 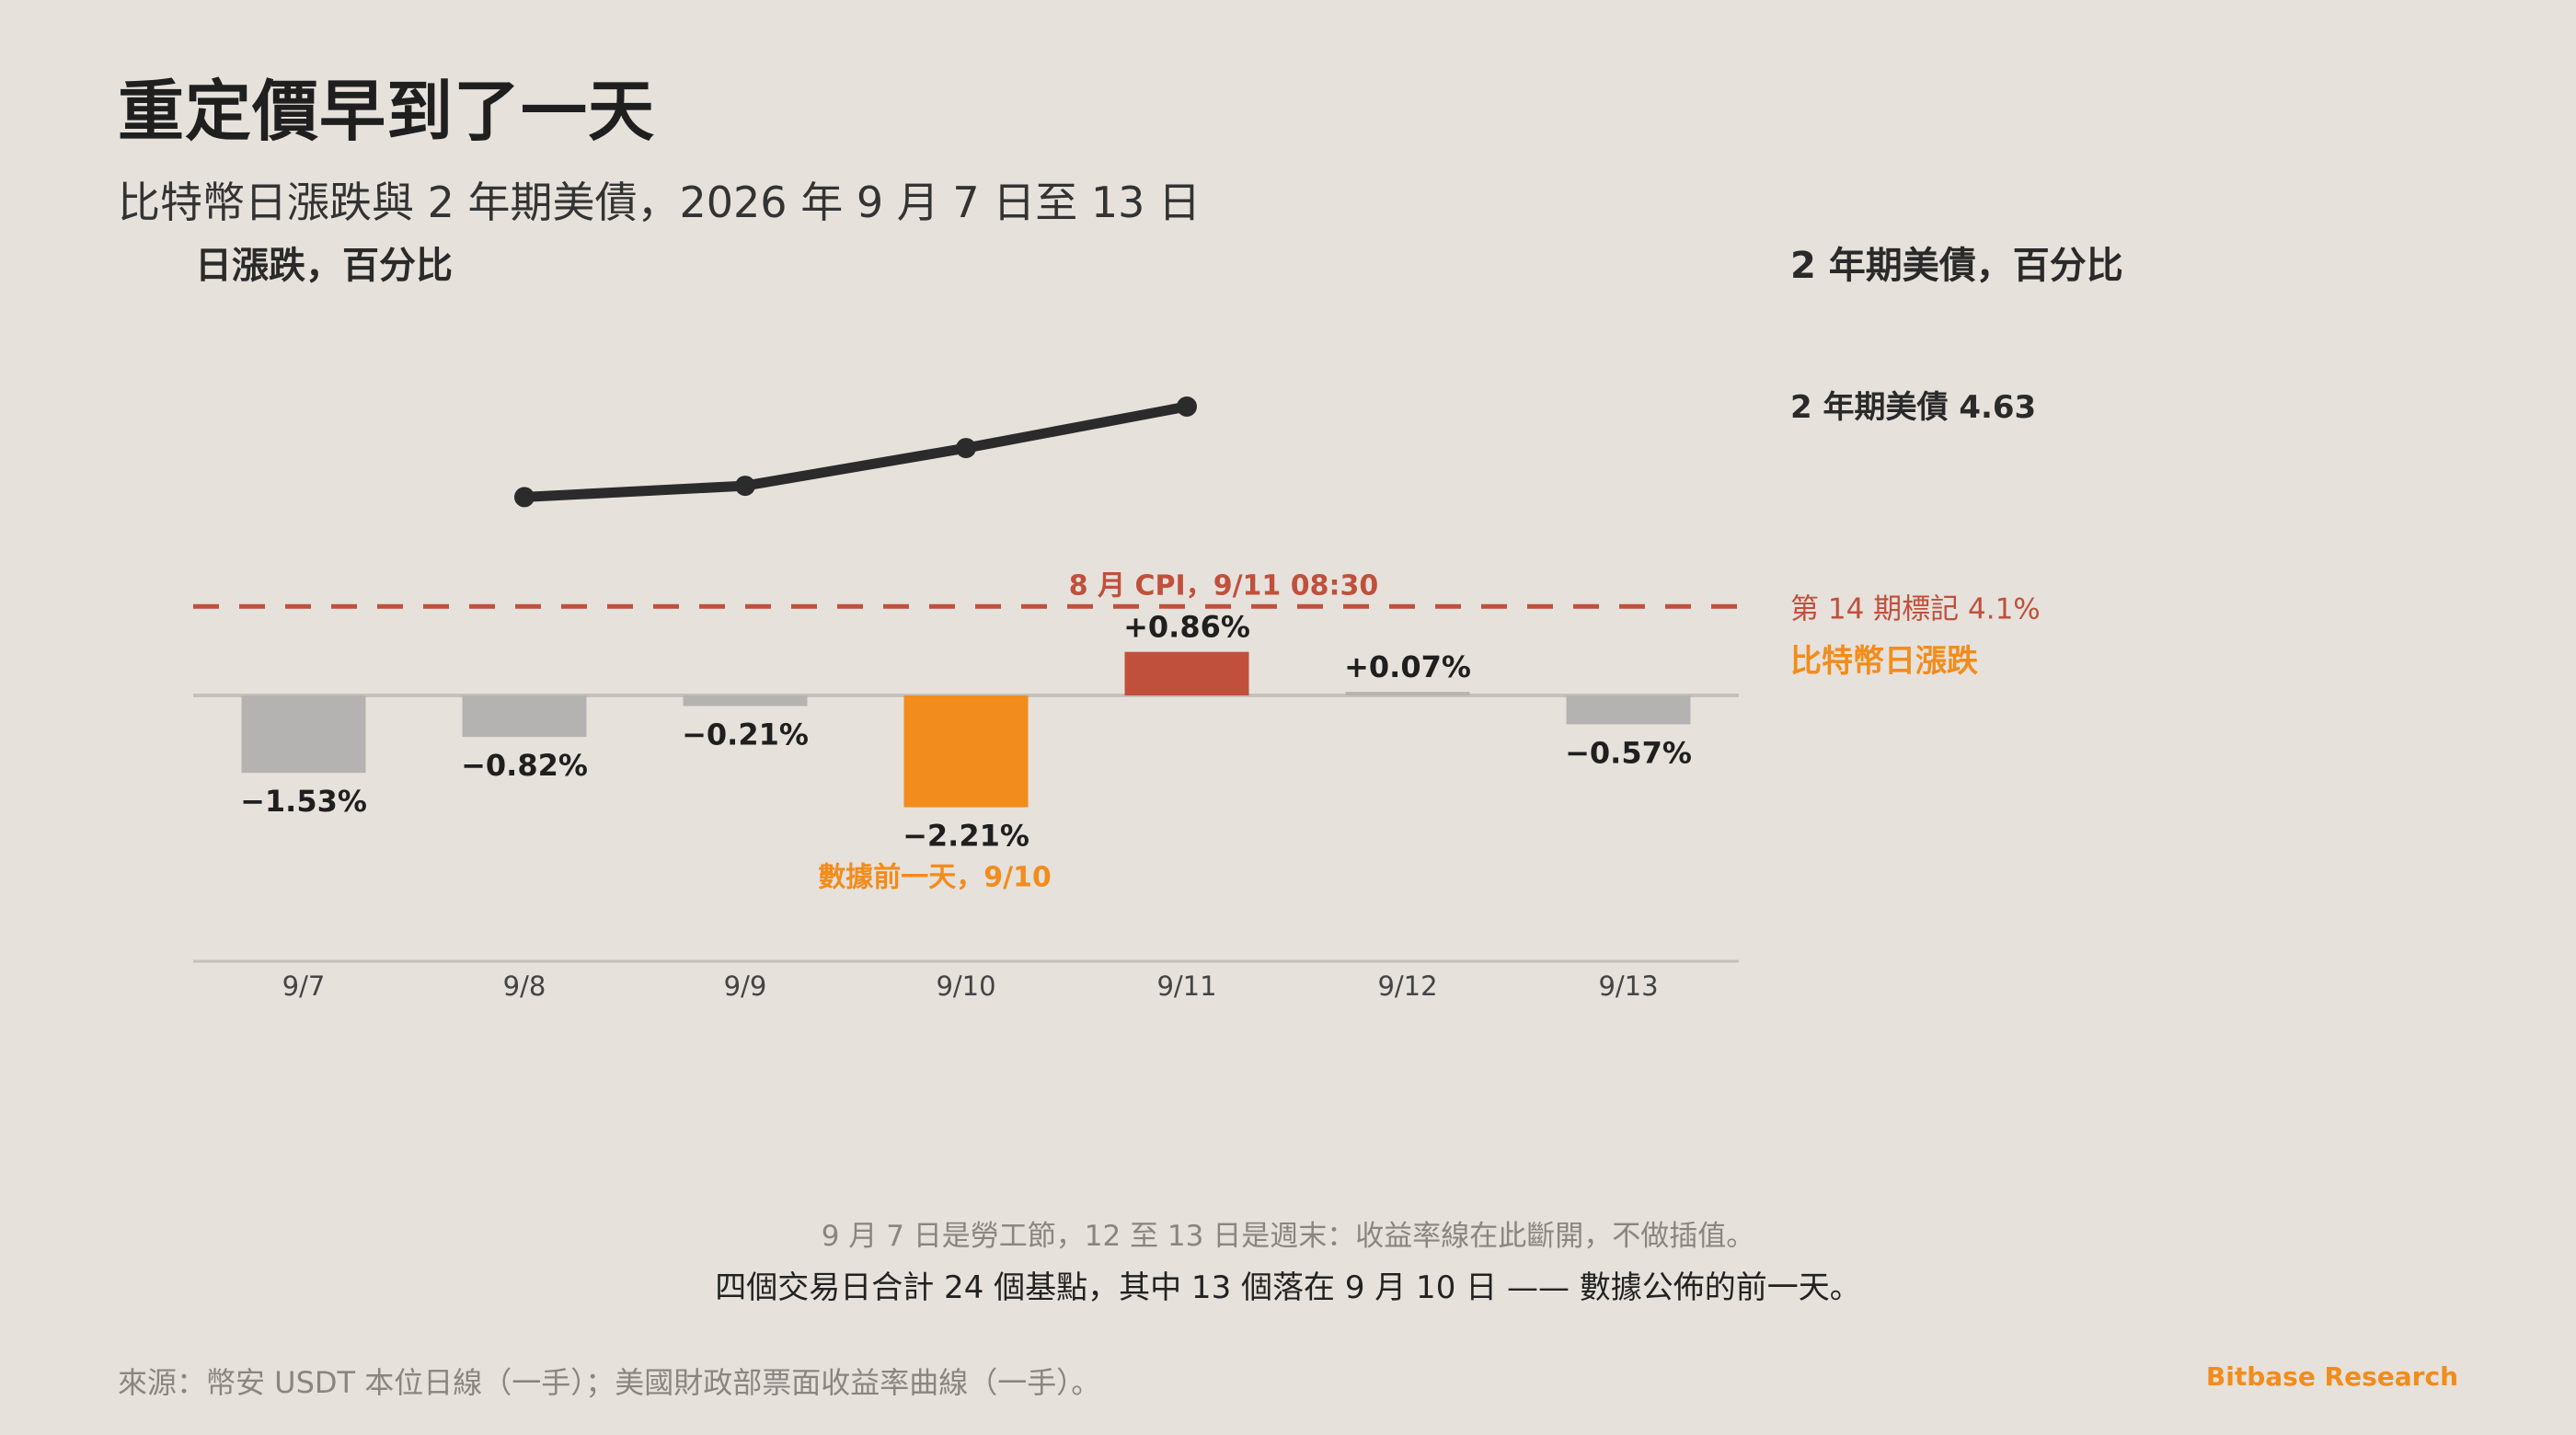 What do you see at coordinates (1288, 1236) in the screenshot?
I see `footnote-gap: 9 月 7 日是勞工節，12 至 13 日是週末：收益率線在此斷開，不做插值。` at bounding box center [1288, 1236].